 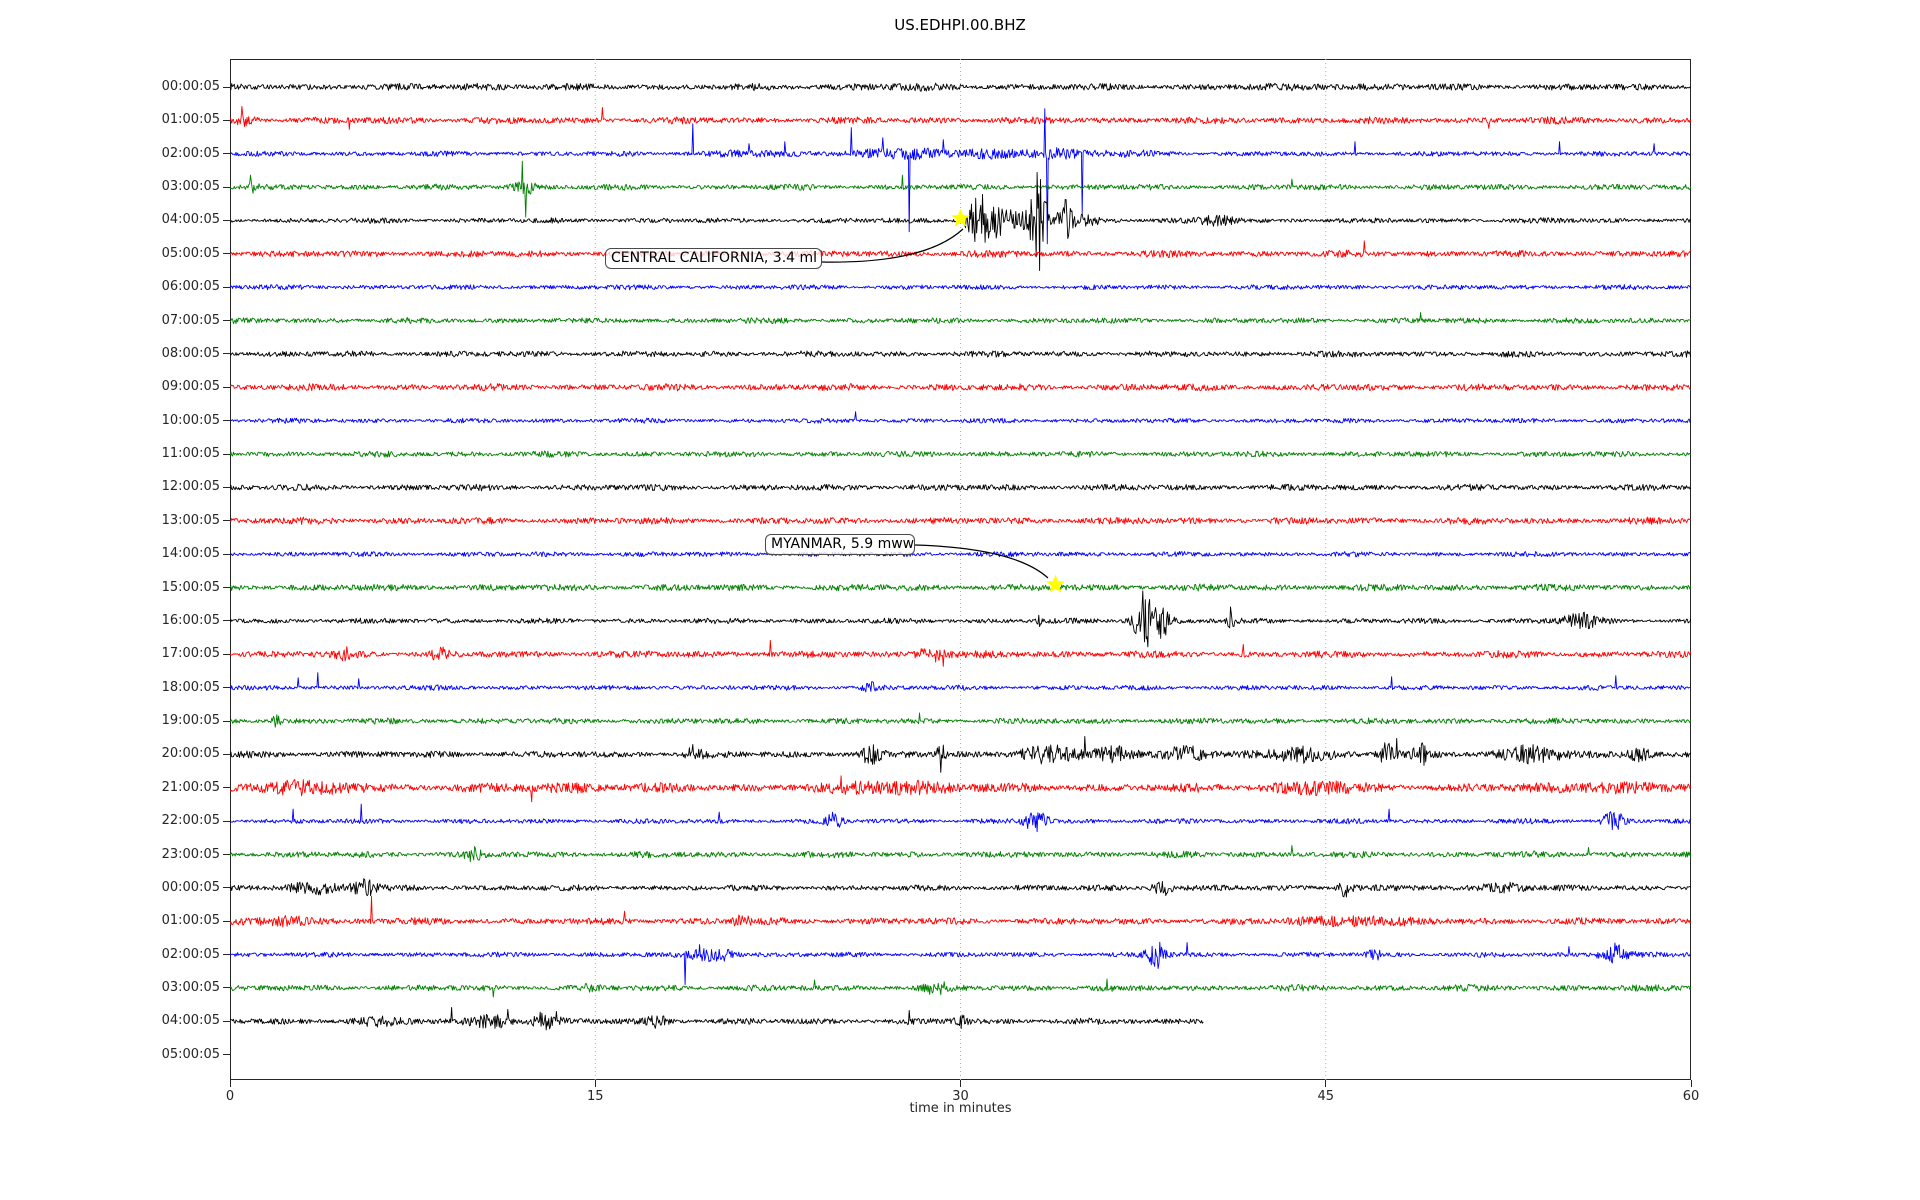 What do you see at coordinates (190, 520) in the screenshot?
I see `y-tick-label: 13:00:05` at bounding box center [190, 520].